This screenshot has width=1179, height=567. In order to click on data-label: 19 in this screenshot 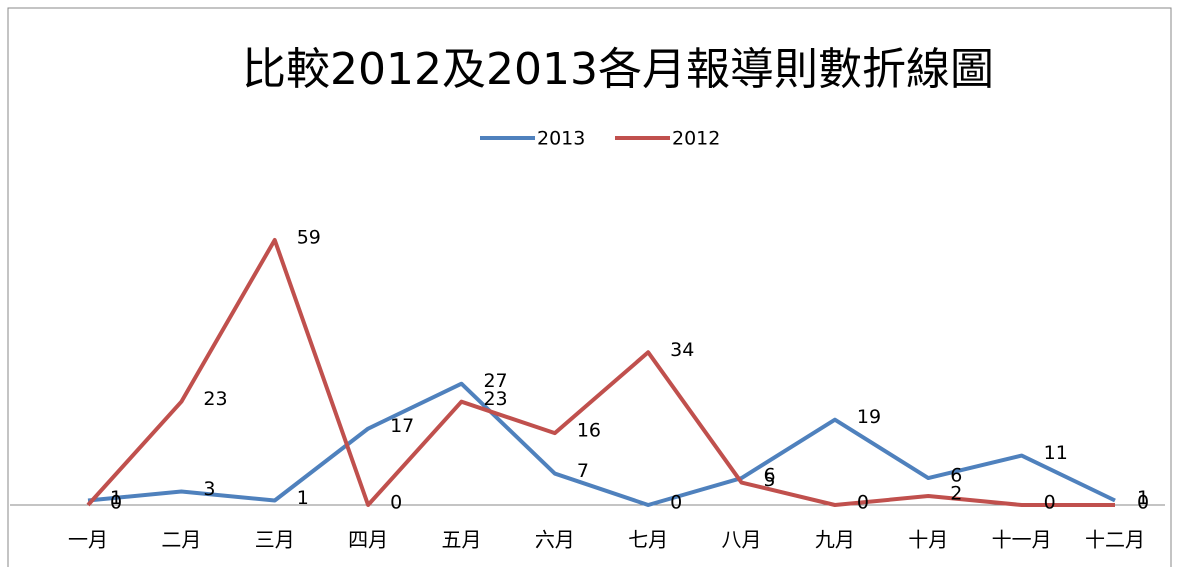, I will do `click(869, 417)`.